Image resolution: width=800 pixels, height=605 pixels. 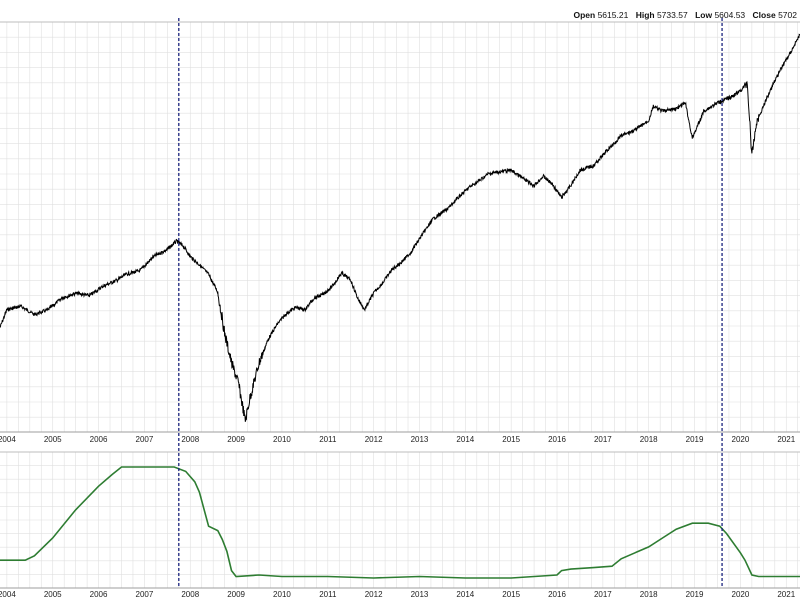 What do you see at coordinates (672, 15) in the screenshot?
I see `high-value: 5733.57` at bounding box center [672, 15].